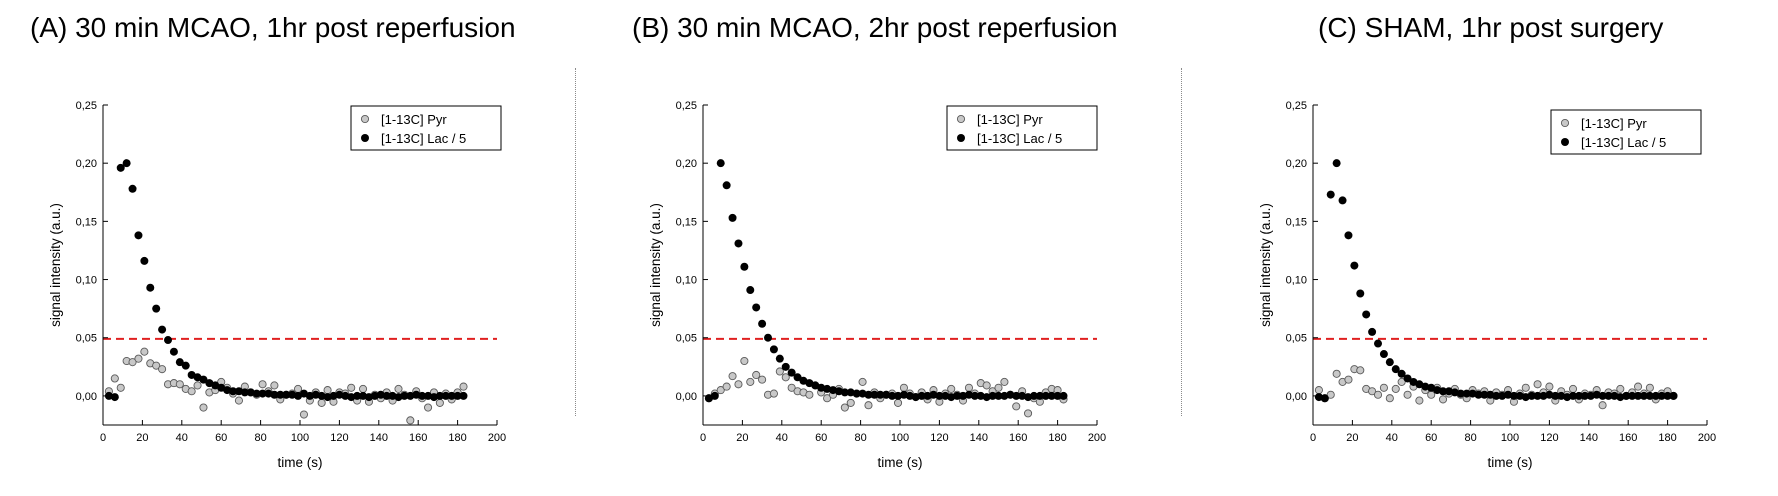 The image size is (1778, 496). What do you see at coordinates (1623, 142) in the screenshot?
I see `legend-label: [1-13C] Lac / 5` at bounding box center [1623, 142].